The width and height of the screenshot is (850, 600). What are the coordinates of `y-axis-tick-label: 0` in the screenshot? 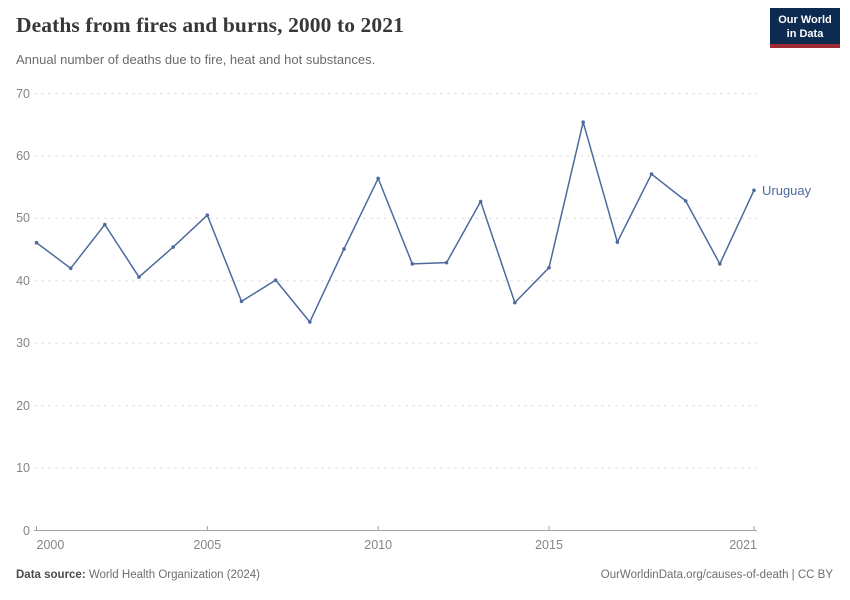 It's located at (26, 530).